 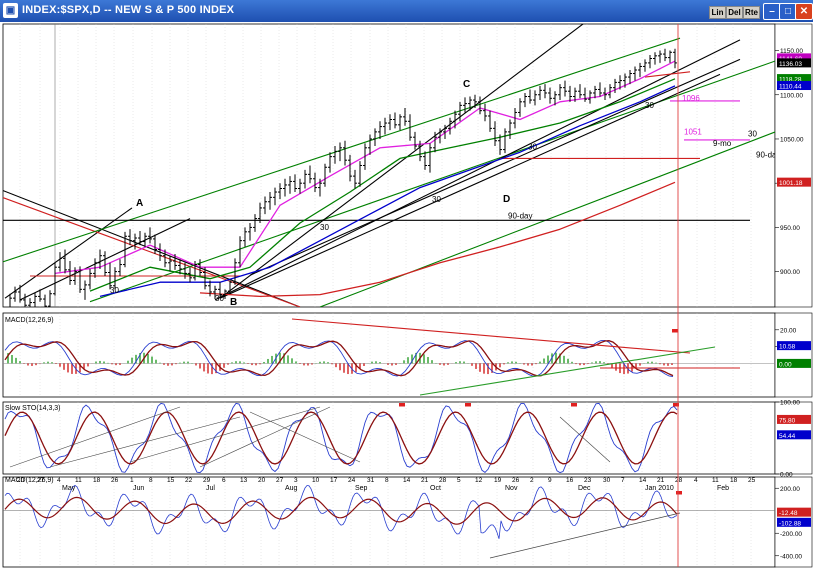 What do you see at coordinates (623, 480) in the screenshot?
I see `x-day-tick-33: 7` at bounding box center [623, 480].